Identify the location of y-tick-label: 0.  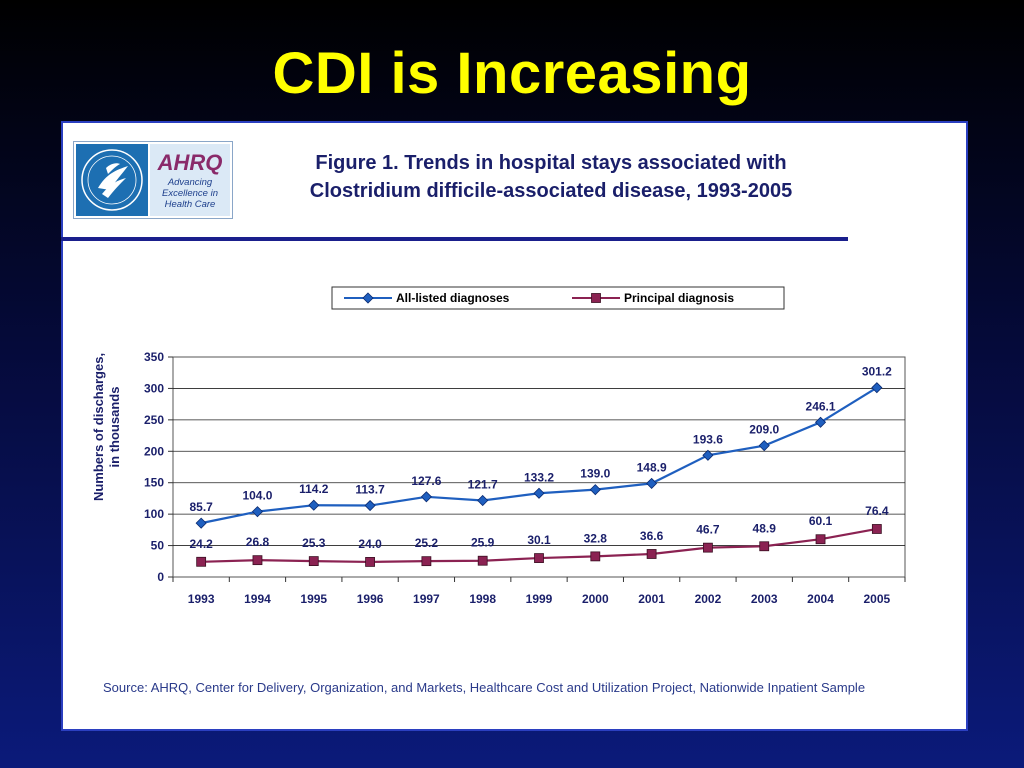
(160, 577).